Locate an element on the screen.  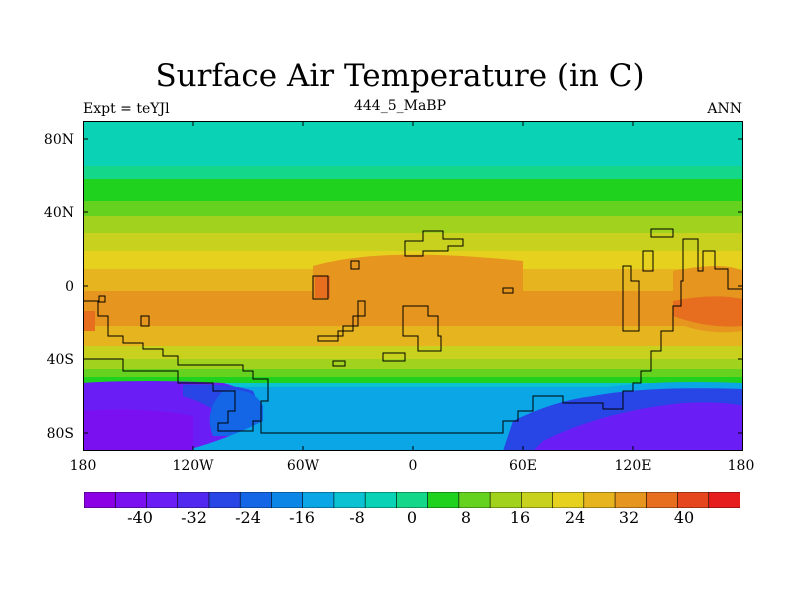
colorbar-label--8: -8 is located at coordinates (357, 517).